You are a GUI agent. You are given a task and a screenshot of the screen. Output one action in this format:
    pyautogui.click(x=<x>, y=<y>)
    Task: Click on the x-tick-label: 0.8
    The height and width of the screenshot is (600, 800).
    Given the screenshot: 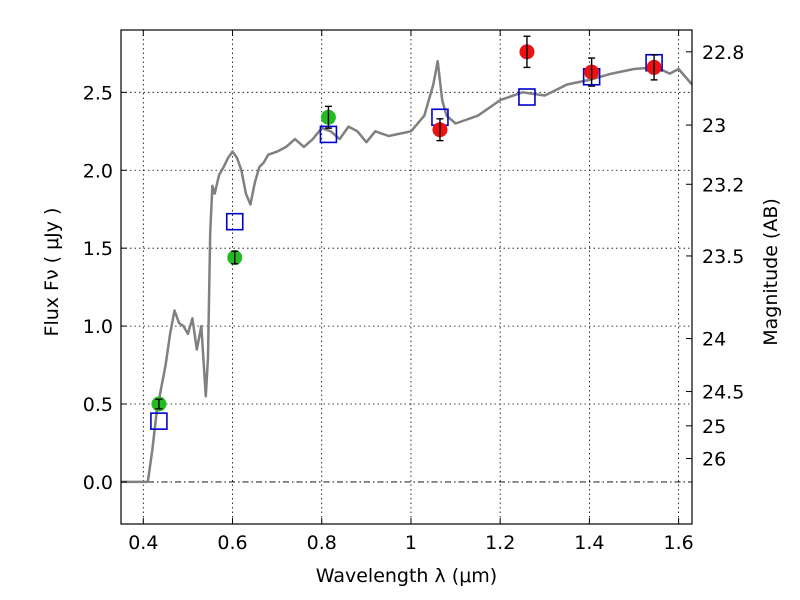 What is the action you would take?
    pyautogui.click(x=322, y=543)
    